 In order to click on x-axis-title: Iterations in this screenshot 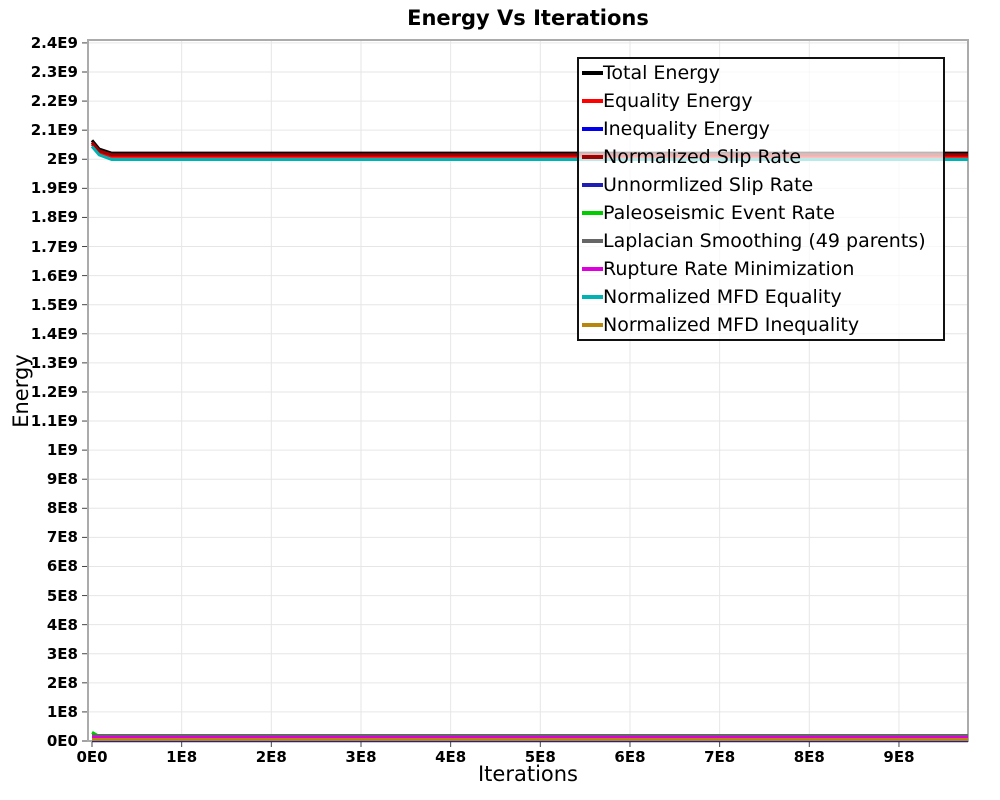, I will do `click(528, 774)`.